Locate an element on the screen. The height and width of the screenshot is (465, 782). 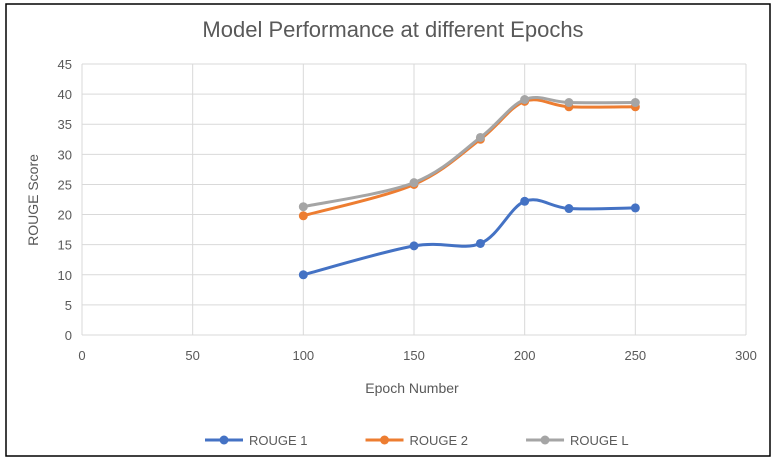
y-tick-label: 10 is located at coordinates (65, 275).